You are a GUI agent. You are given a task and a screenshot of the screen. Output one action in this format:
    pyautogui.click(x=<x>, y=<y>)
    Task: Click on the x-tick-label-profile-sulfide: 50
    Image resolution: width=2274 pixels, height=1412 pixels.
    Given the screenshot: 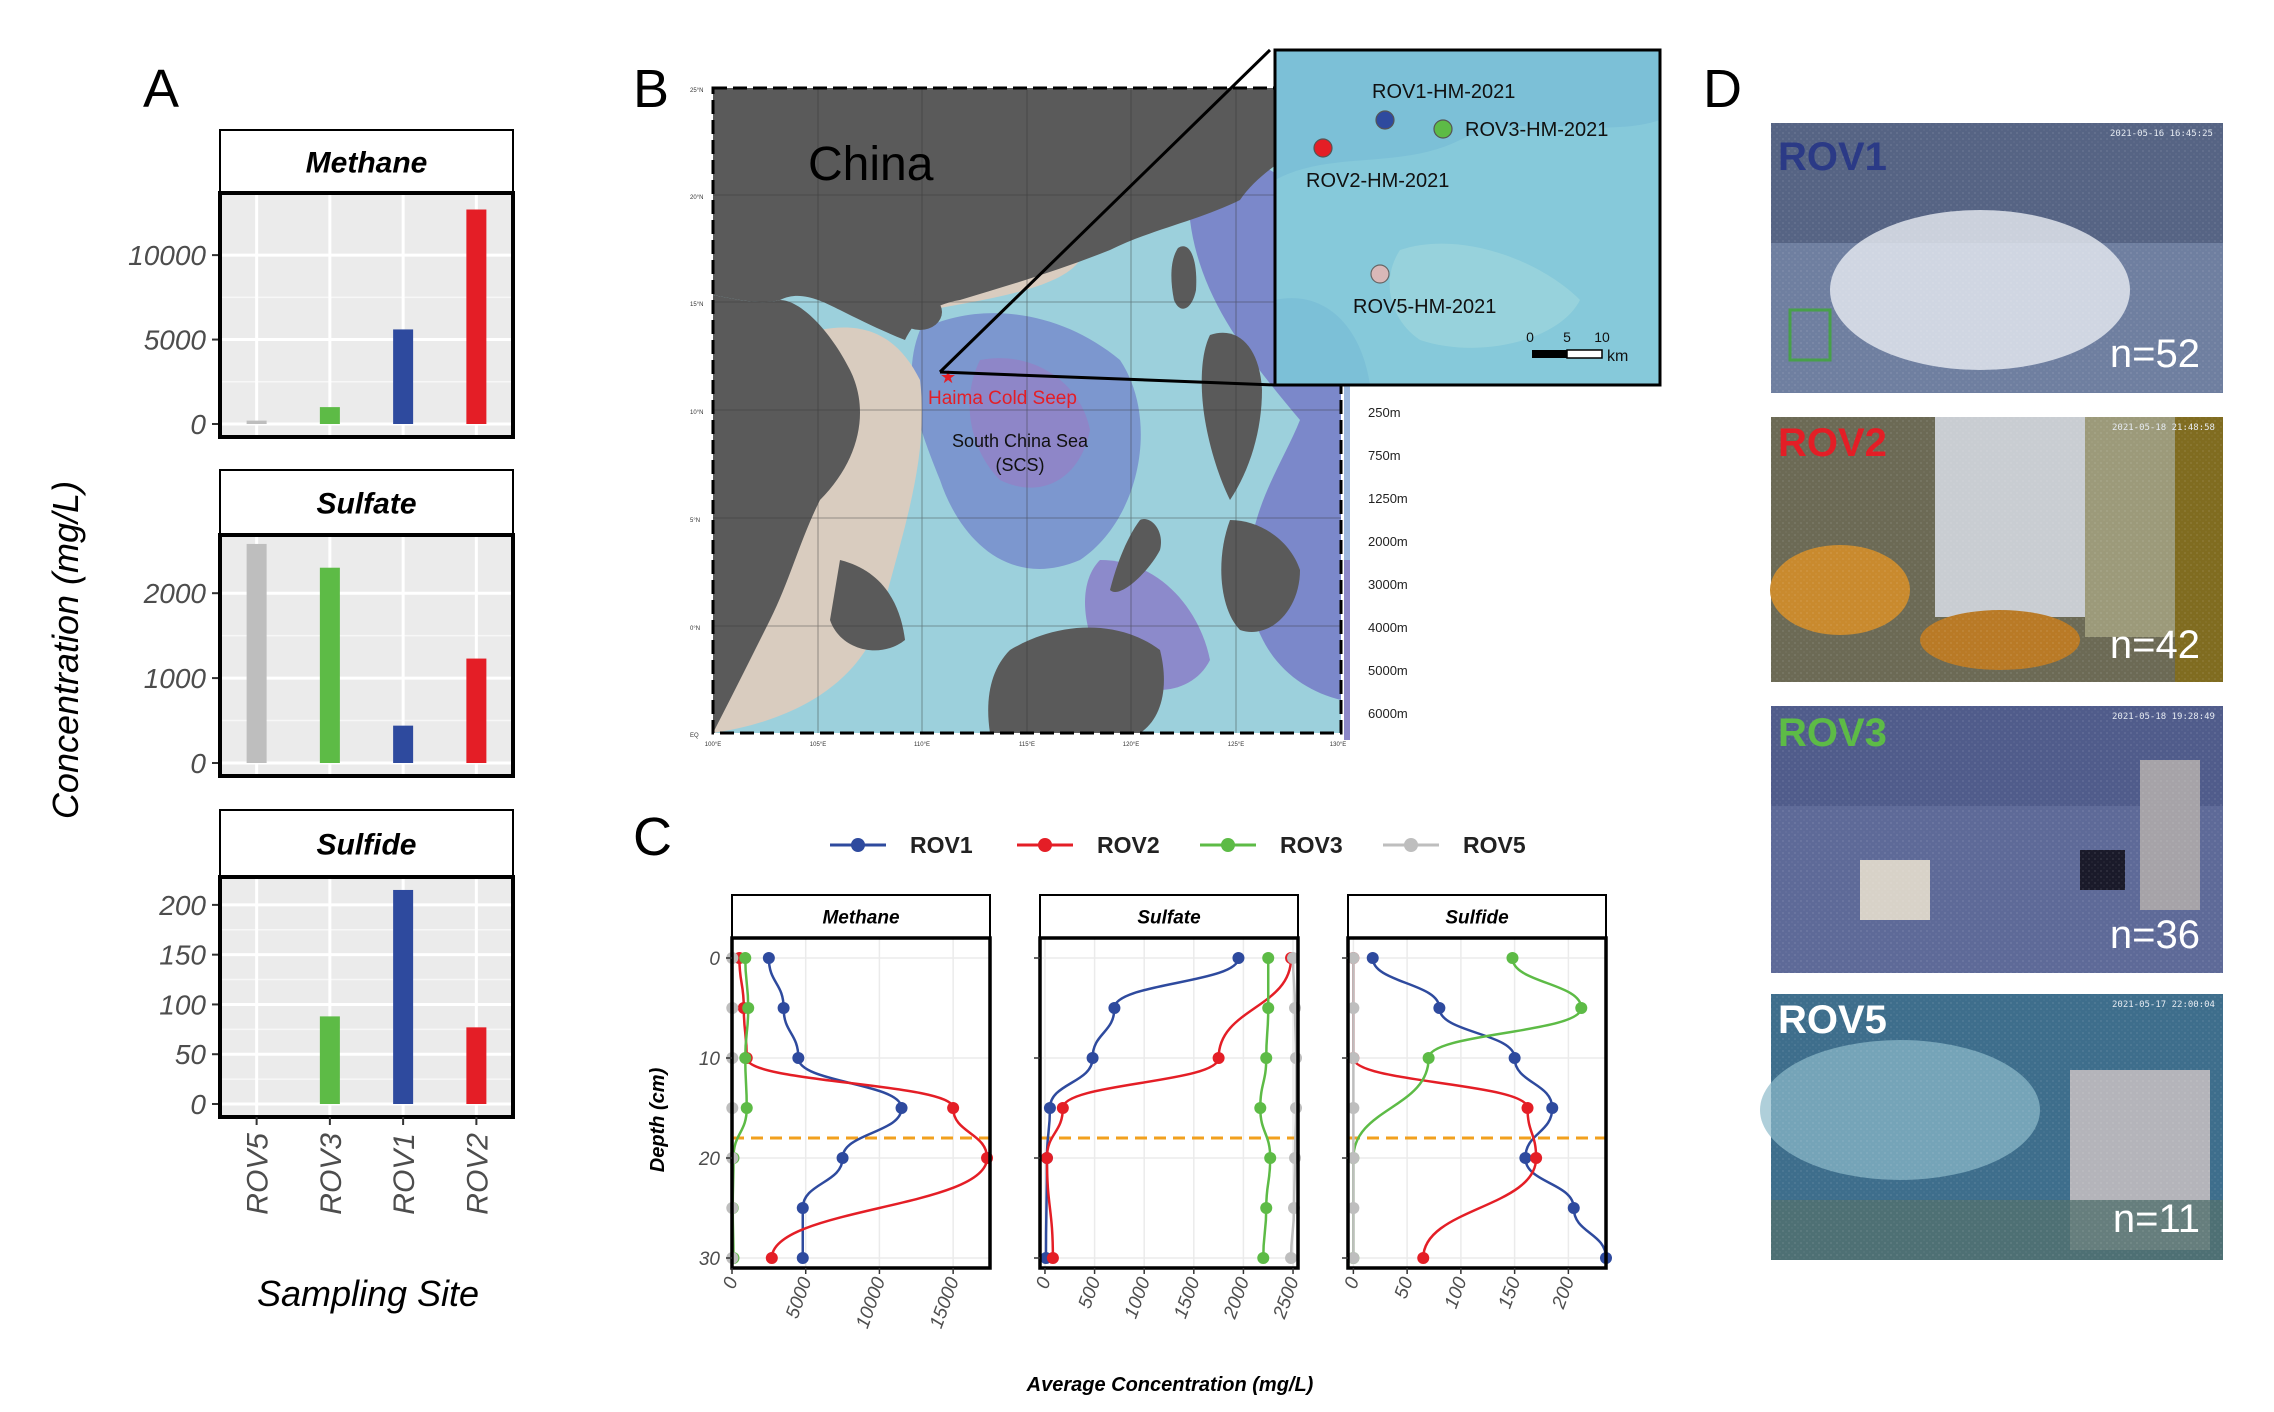 What is the action you would take?
    pyautogui.click(x=1404, y=1287)
    